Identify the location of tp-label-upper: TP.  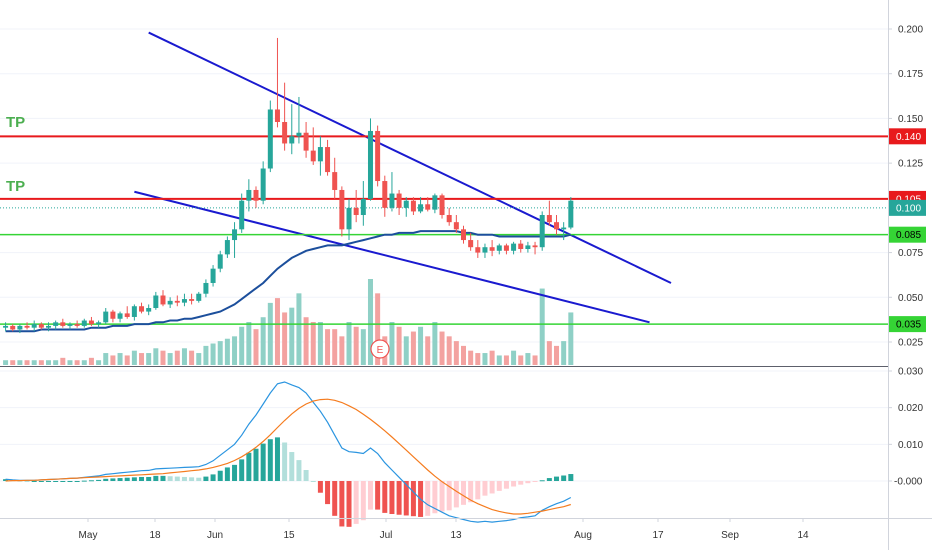
(15, 122).